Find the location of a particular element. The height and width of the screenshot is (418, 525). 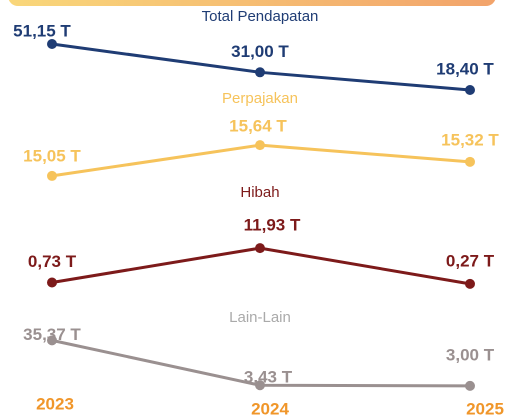

value-label: 11,93 T is located at coordinates (272, 225).